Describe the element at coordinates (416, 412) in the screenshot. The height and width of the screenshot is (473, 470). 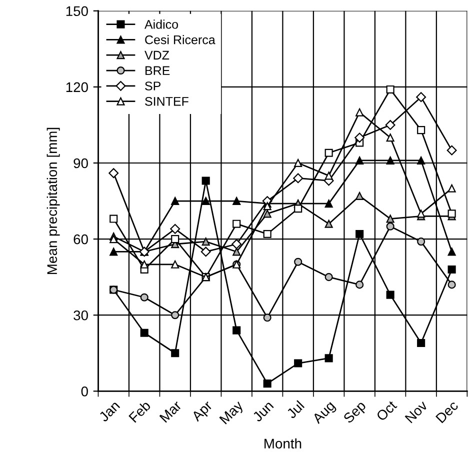
I see `x-tick-label: Nov` at that location.